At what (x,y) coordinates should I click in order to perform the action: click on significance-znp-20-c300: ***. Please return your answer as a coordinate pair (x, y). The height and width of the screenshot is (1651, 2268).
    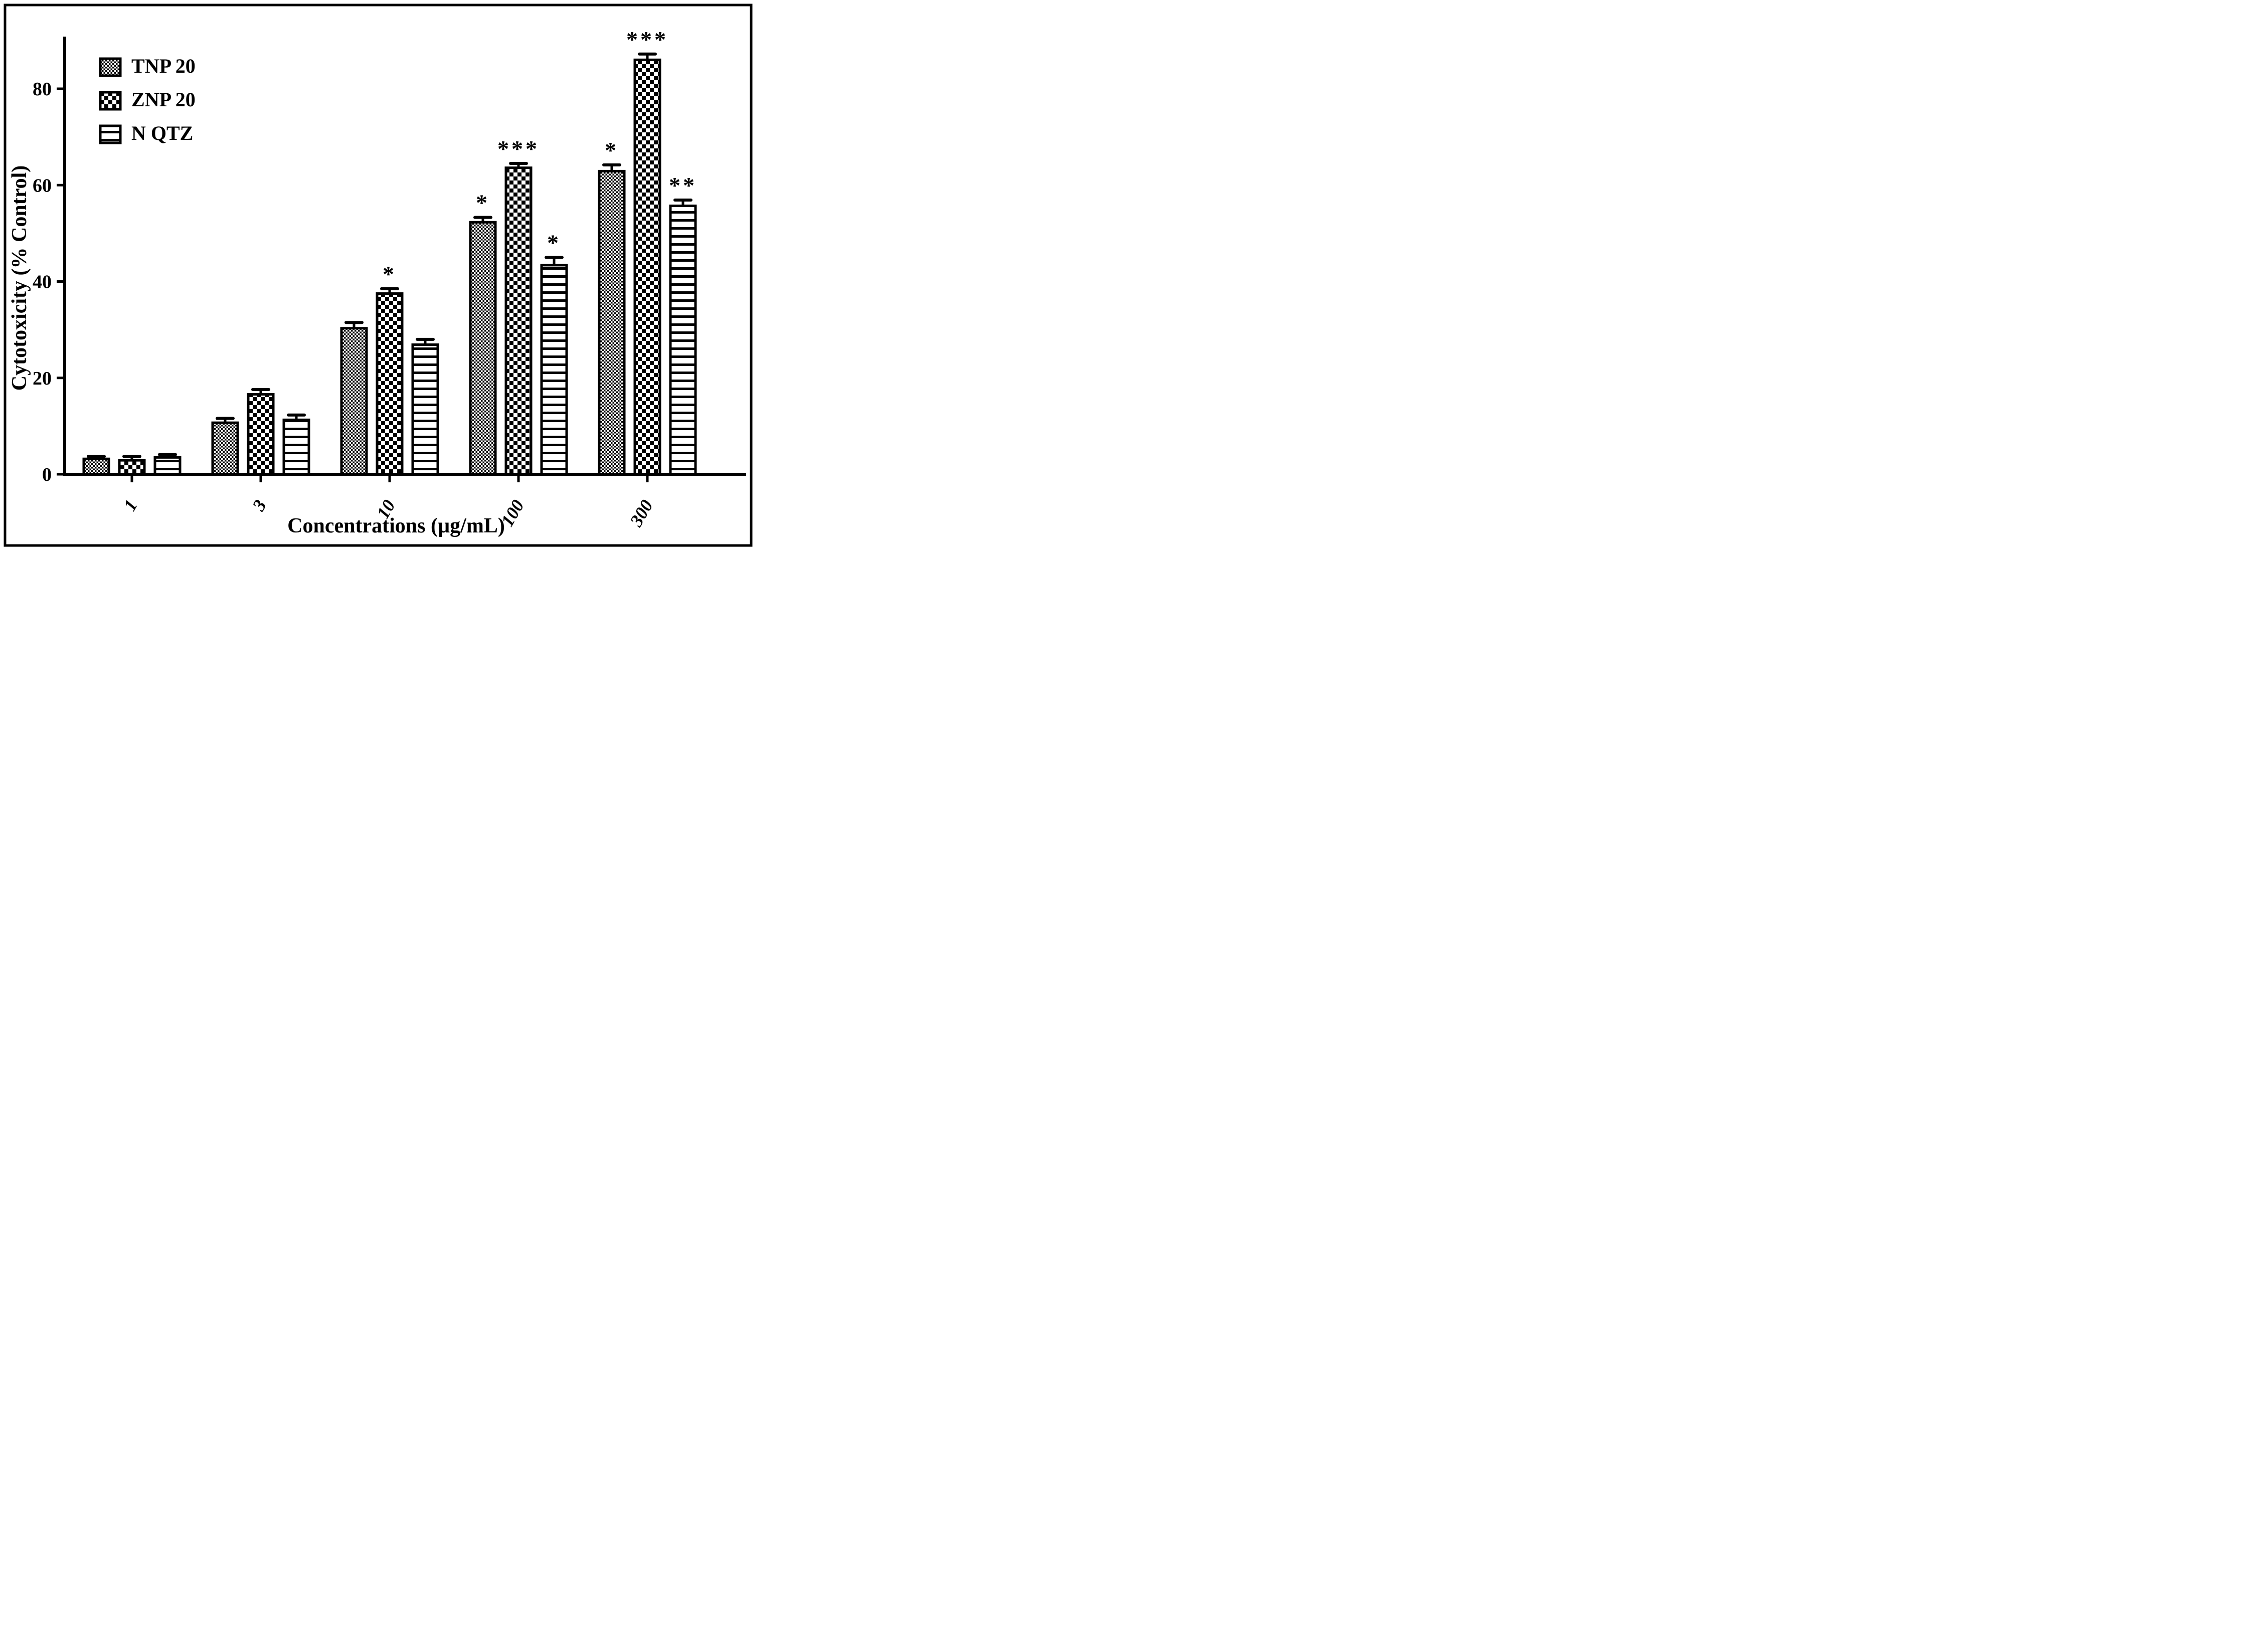
    Looking at the image, I should click on (647, 39).